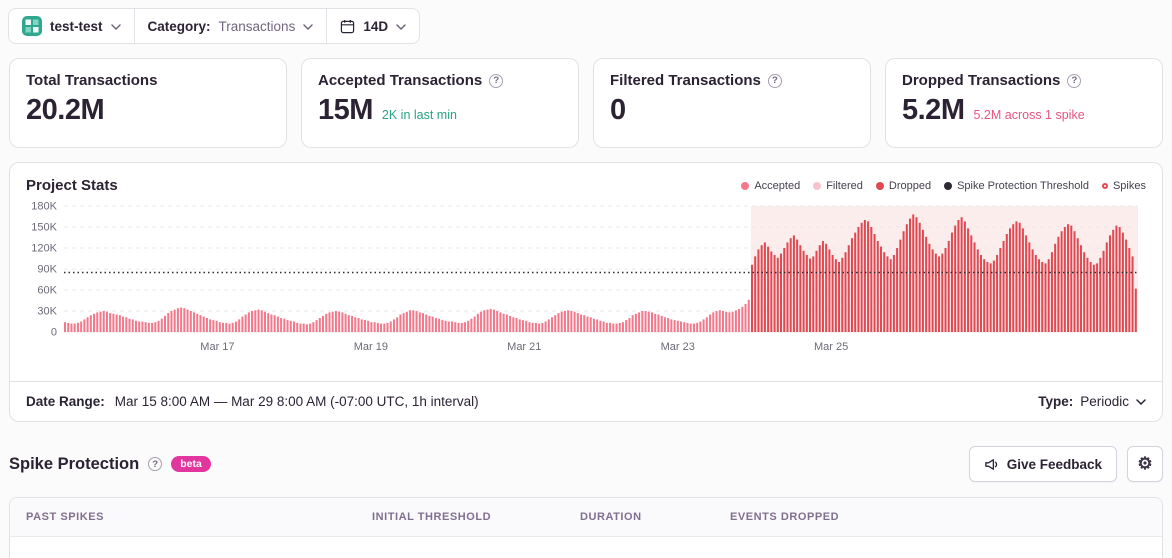  What do you see at coordinates (1092, 401) in the screenshot?
I see `type-selector: Type: Periodic` at bounding box center [1092, 401].